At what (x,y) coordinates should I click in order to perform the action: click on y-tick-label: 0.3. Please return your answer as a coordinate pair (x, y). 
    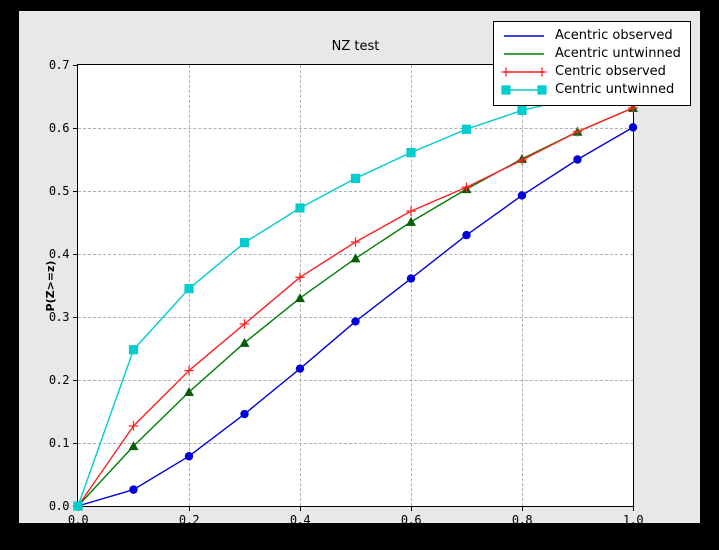
    Looking at the image, I should click on (59, 317).